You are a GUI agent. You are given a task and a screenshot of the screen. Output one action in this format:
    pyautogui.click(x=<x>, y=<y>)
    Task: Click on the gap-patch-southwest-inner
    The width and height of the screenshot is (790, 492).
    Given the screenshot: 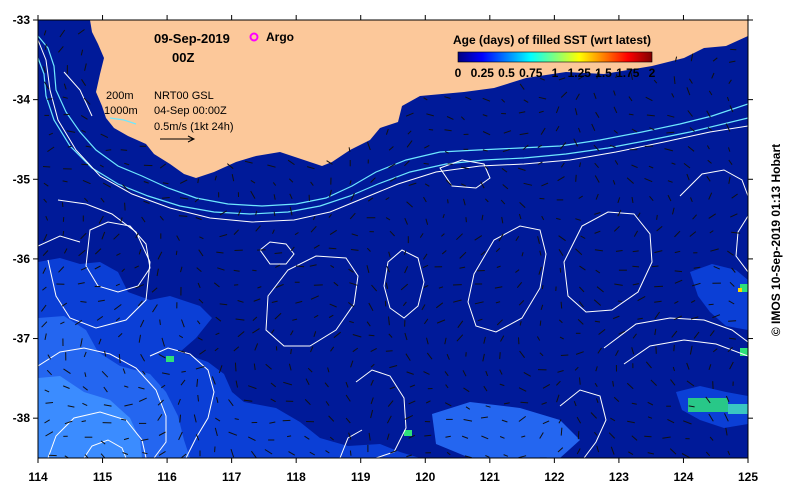 What is the action you would take?
    pyautogui.click(x=90, y=417)
    